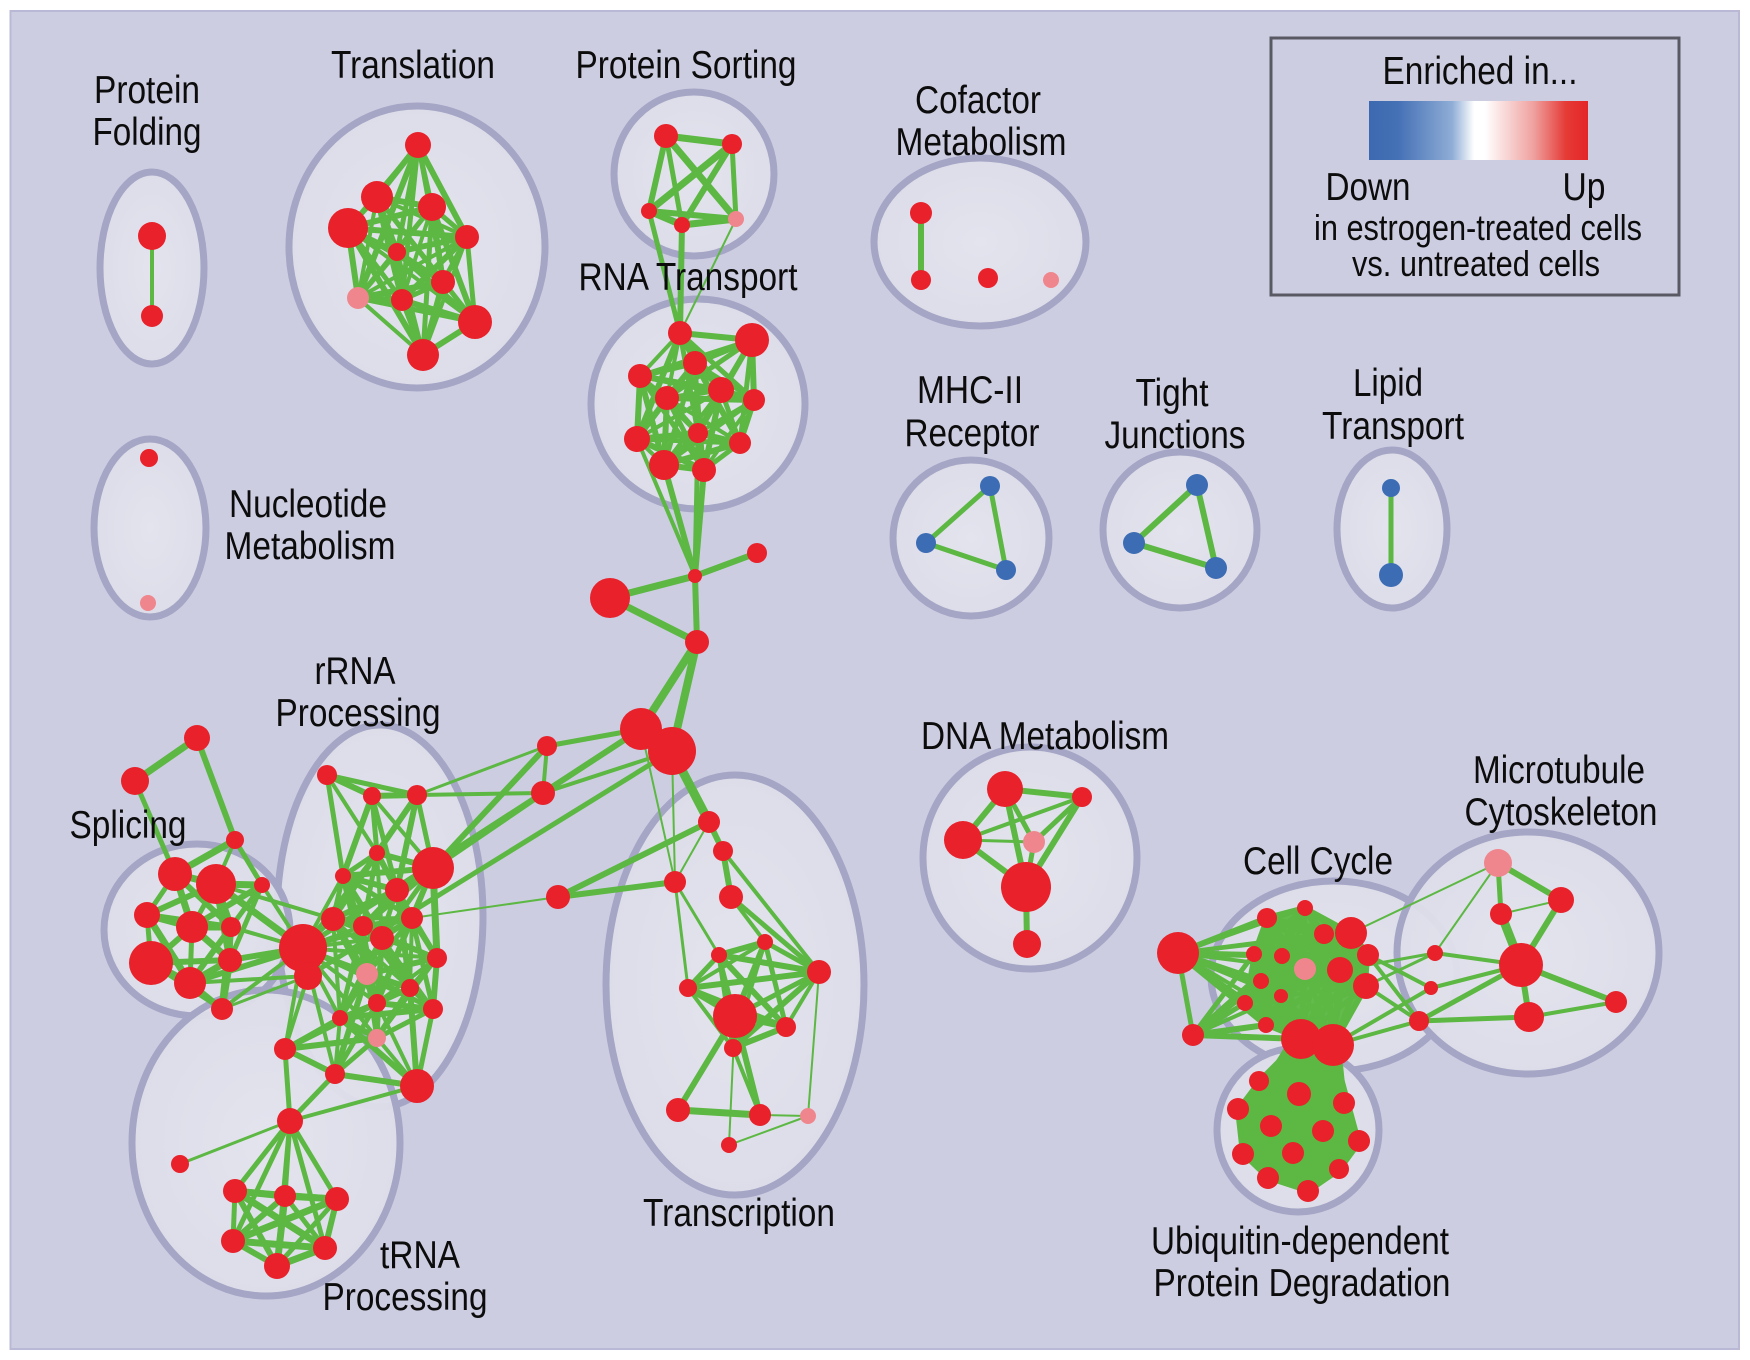 The image size is (1750, 1360). I want to click on svg-text: vs. untreated cells, so click(1476, 263).